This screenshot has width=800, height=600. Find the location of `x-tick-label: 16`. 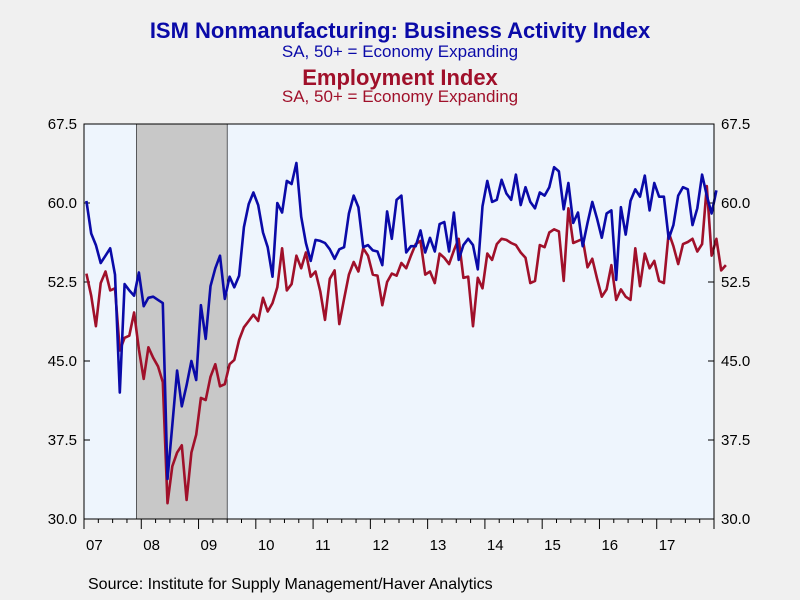

x-tick-label: 16 is located at coordinates (609, 545).